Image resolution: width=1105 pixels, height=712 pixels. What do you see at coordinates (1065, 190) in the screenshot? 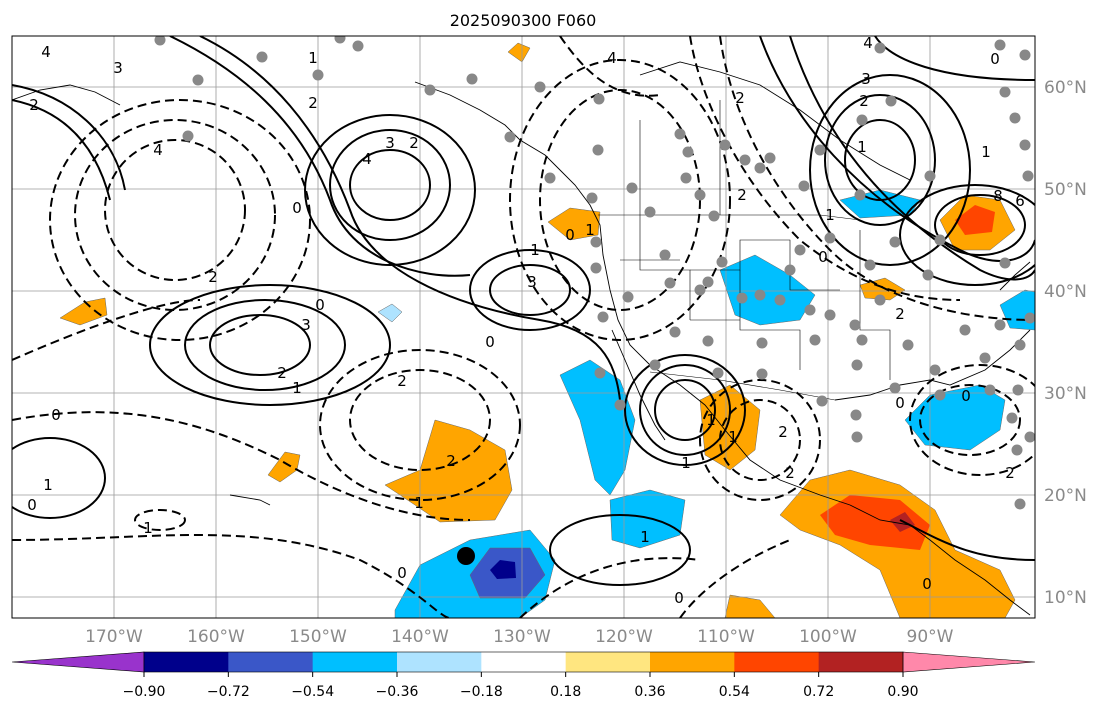
I see `lat-label: 50°N` at bounding box center [1065, 190].